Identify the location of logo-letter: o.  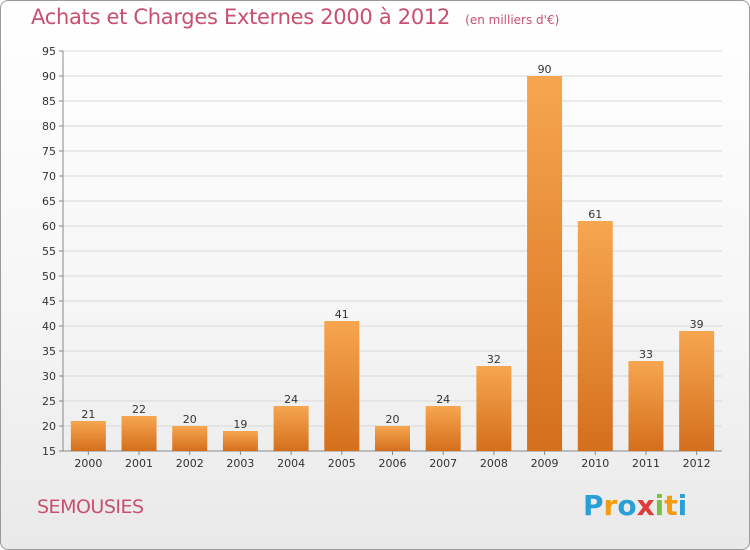
(627, 505).